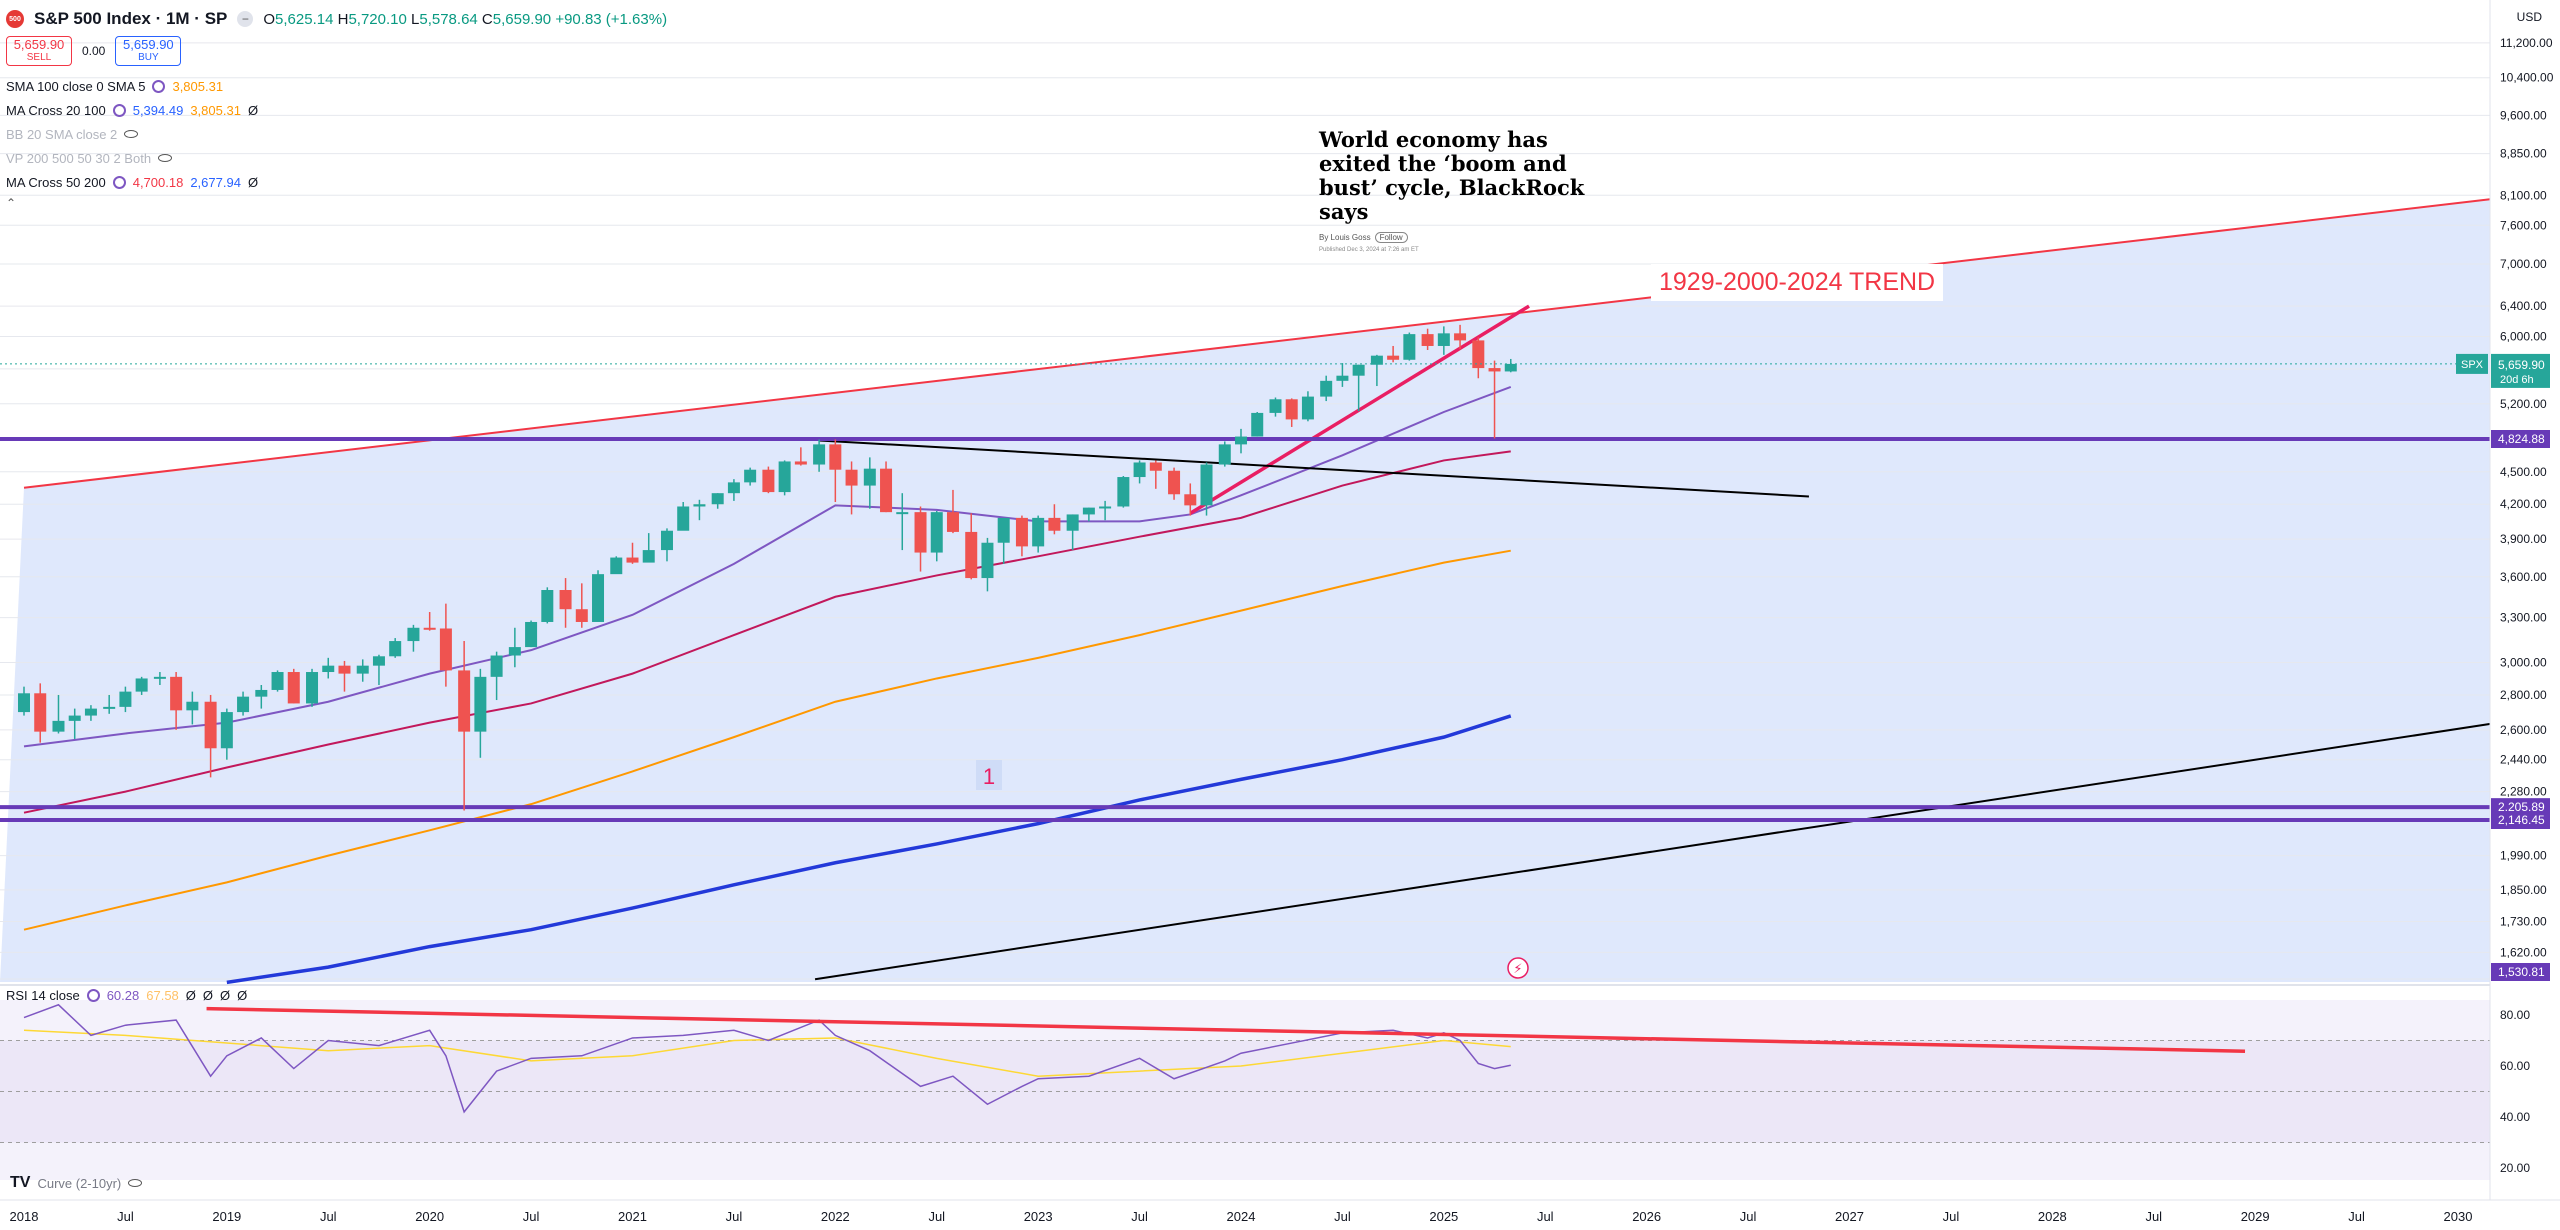 The height and width of the screenshot is (1230, 2560). What do you see at coordinates (2523, 504) in the screenshot?
I see `price-tick-label: 4,200.00` at bounding box center [2523, 504].